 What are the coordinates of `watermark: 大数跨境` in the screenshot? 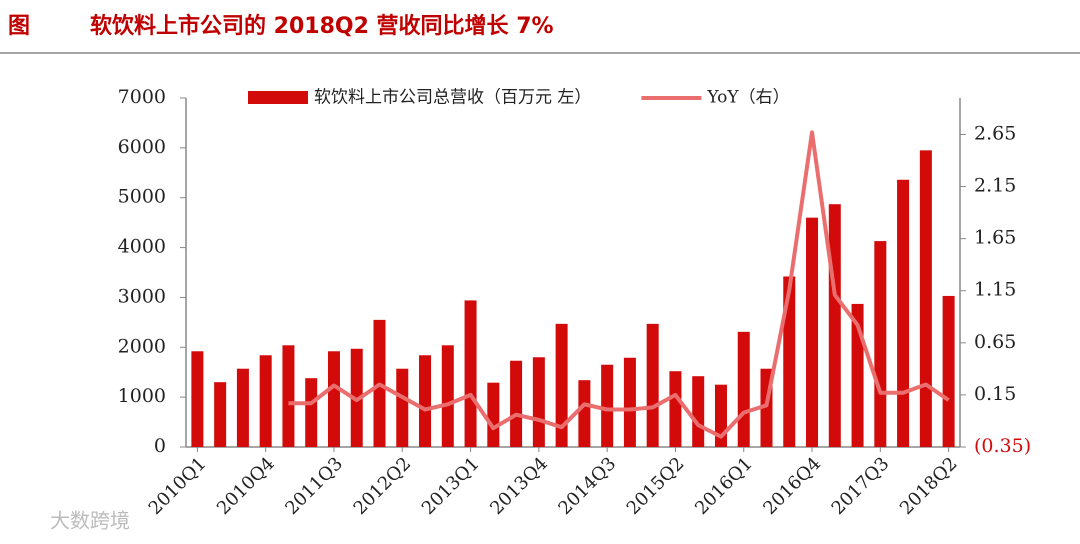 It's located at (90, 521).